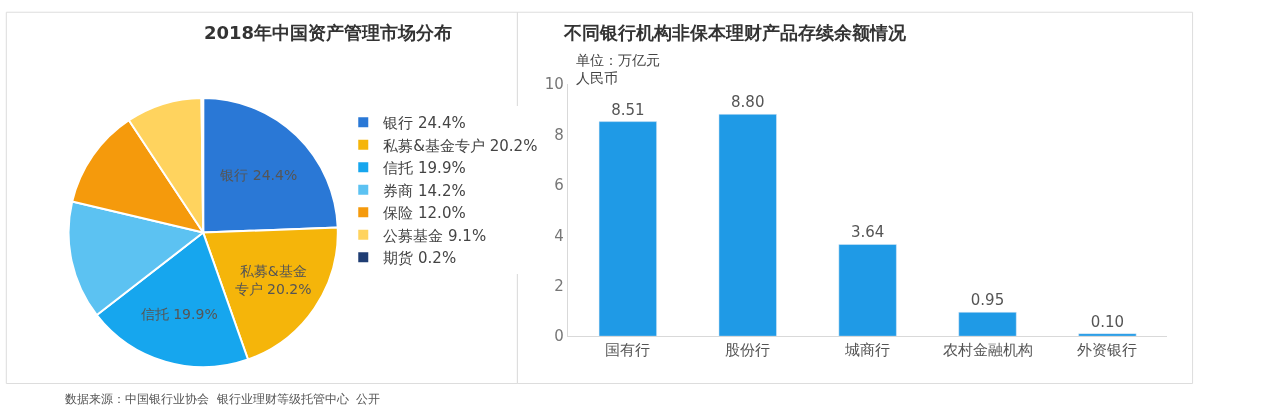 This screenshot has width=1262, height=408. I want to click on source-note: 数据来源：中国银行业协会 银行业理财等级托管中心 公开, so click(223, 399).